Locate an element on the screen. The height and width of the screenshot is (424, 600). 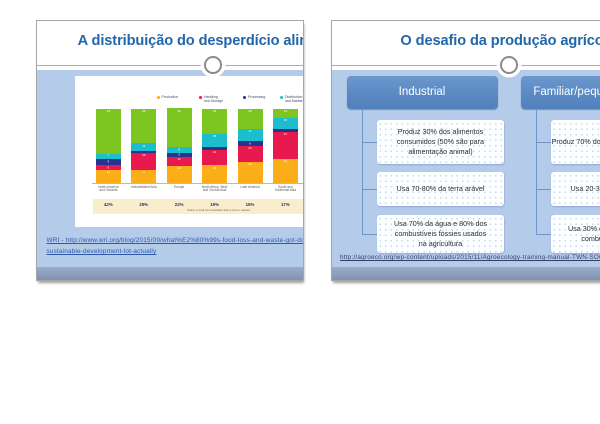
category-label: Sub-SaharanAfrica is located at coordinates (303, 190).